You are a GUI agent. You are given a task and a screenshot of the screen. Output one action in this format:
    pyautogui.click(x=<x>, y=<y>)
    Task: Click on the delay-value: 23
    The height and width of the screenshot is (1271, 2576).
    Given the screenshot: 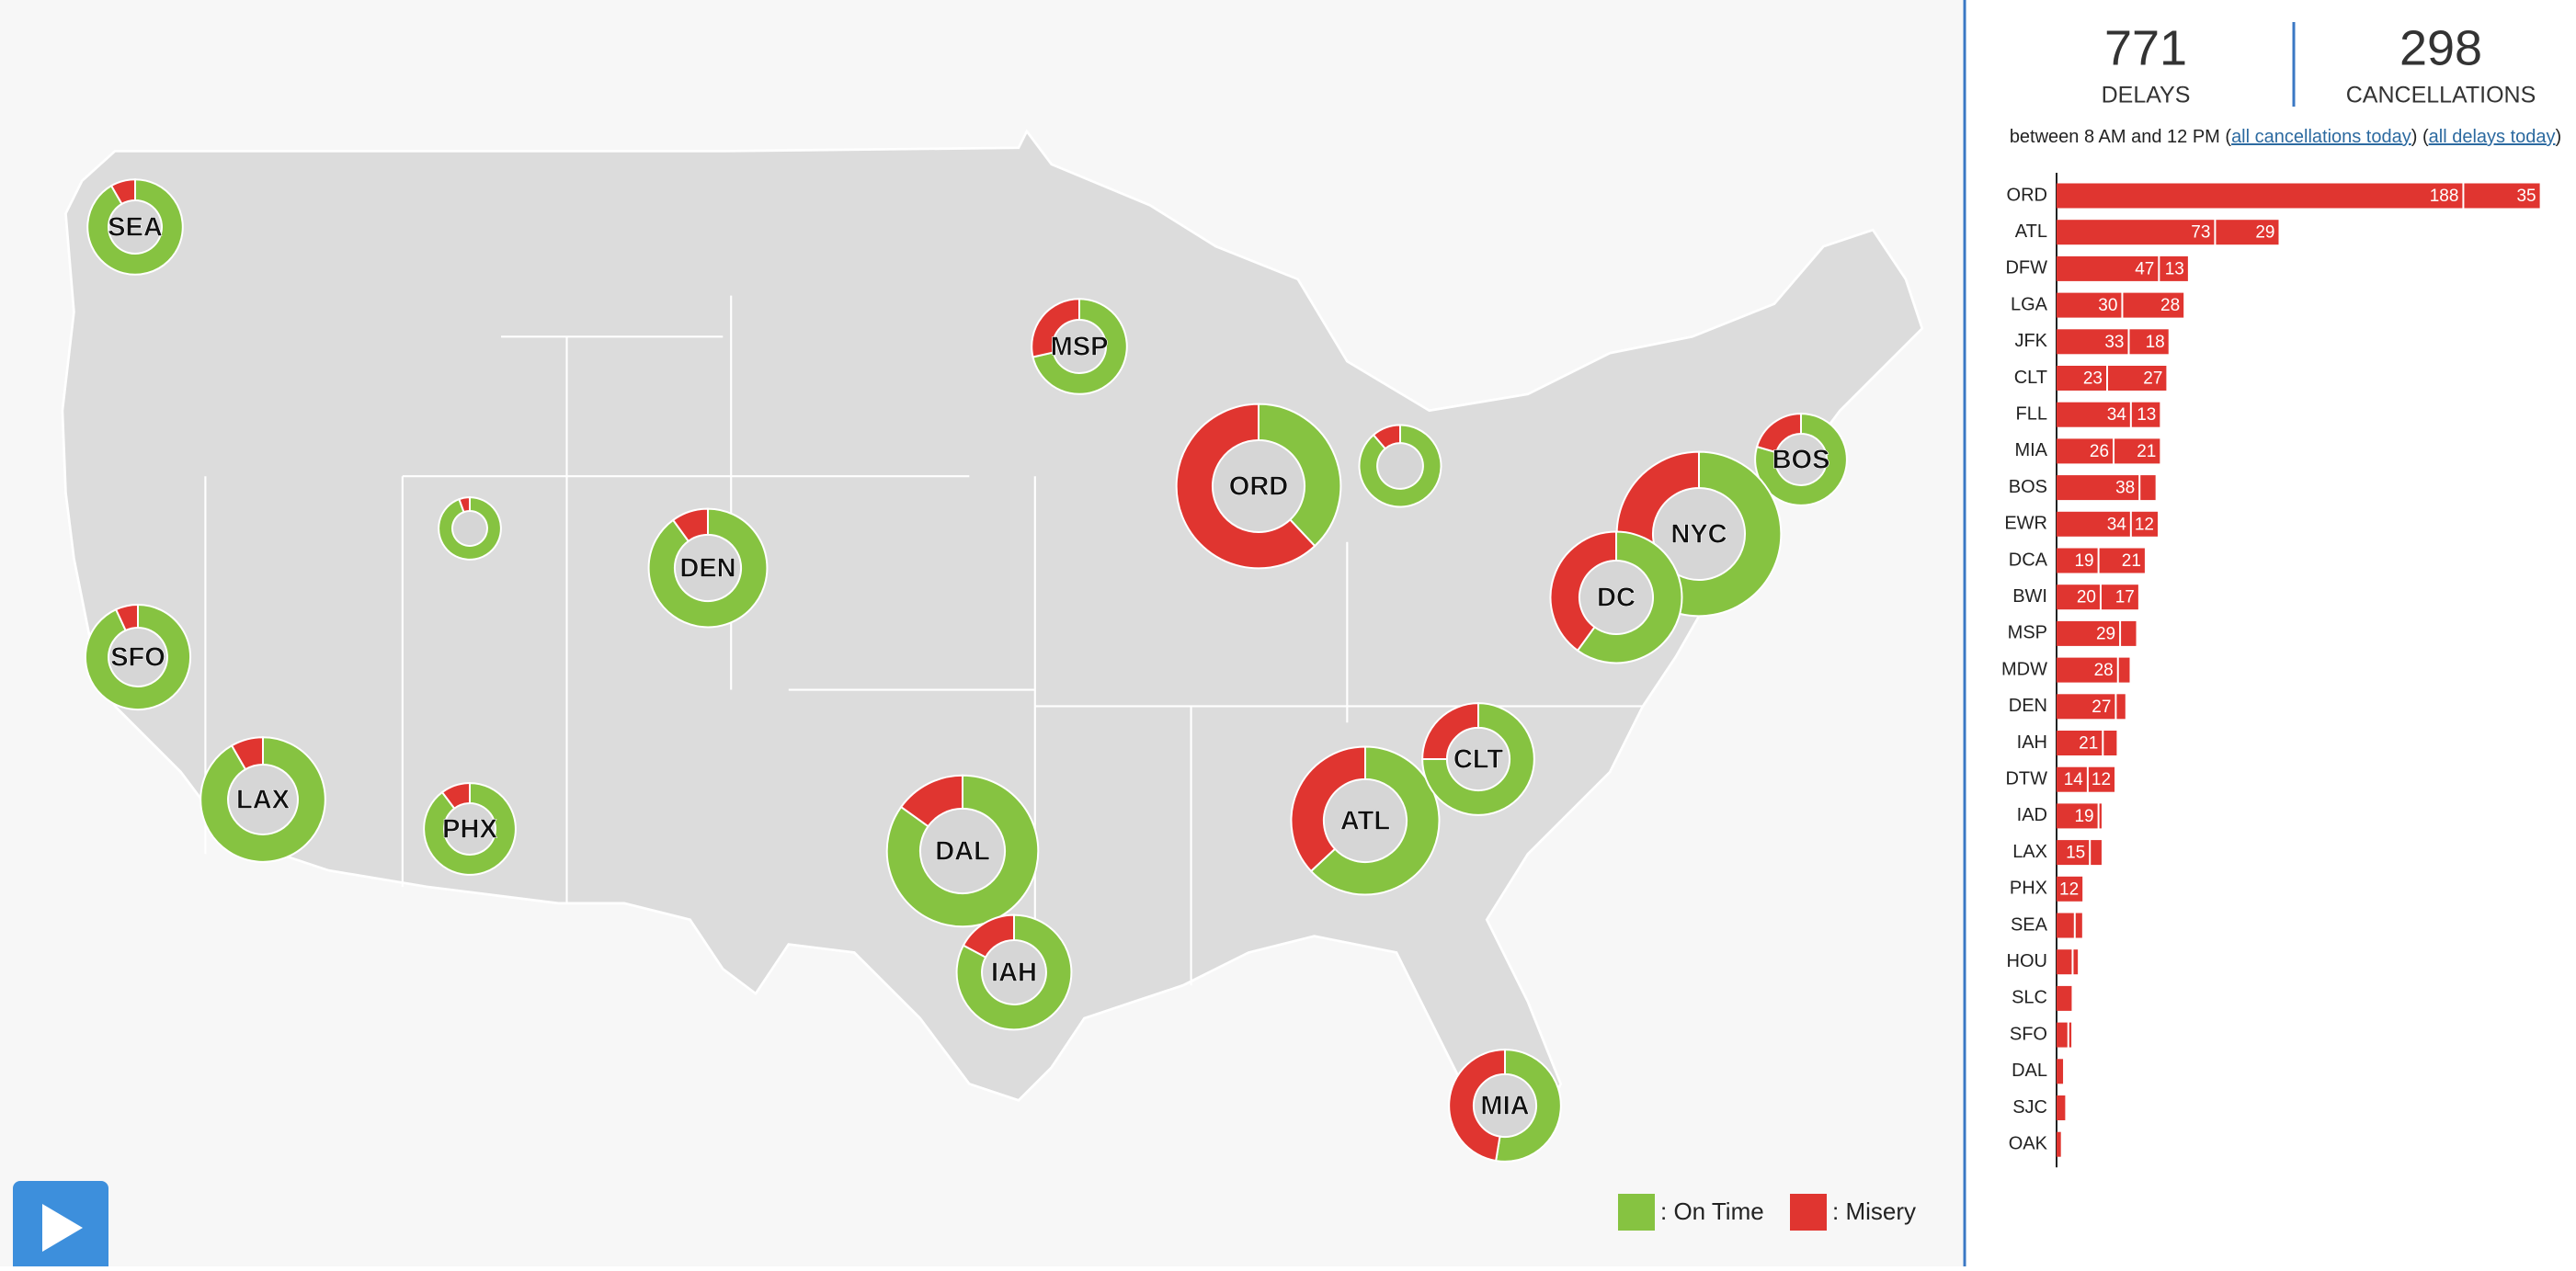 What is the action you would take?
    pyautogui.click(x=2093, y=379)
    